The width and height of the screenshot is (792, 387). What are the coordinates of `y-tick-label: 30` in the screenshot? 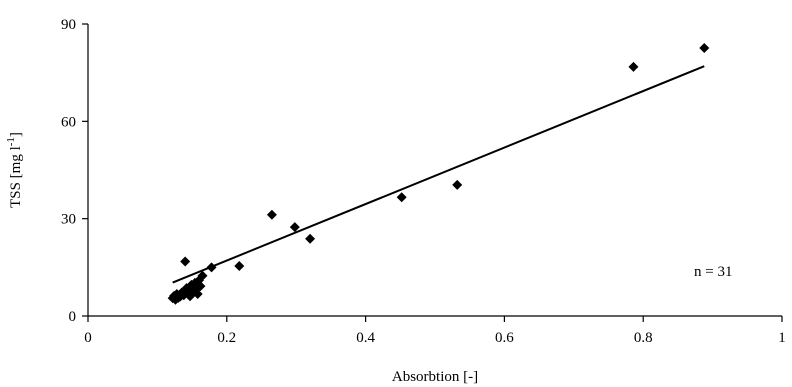 It's located at (68, 220).